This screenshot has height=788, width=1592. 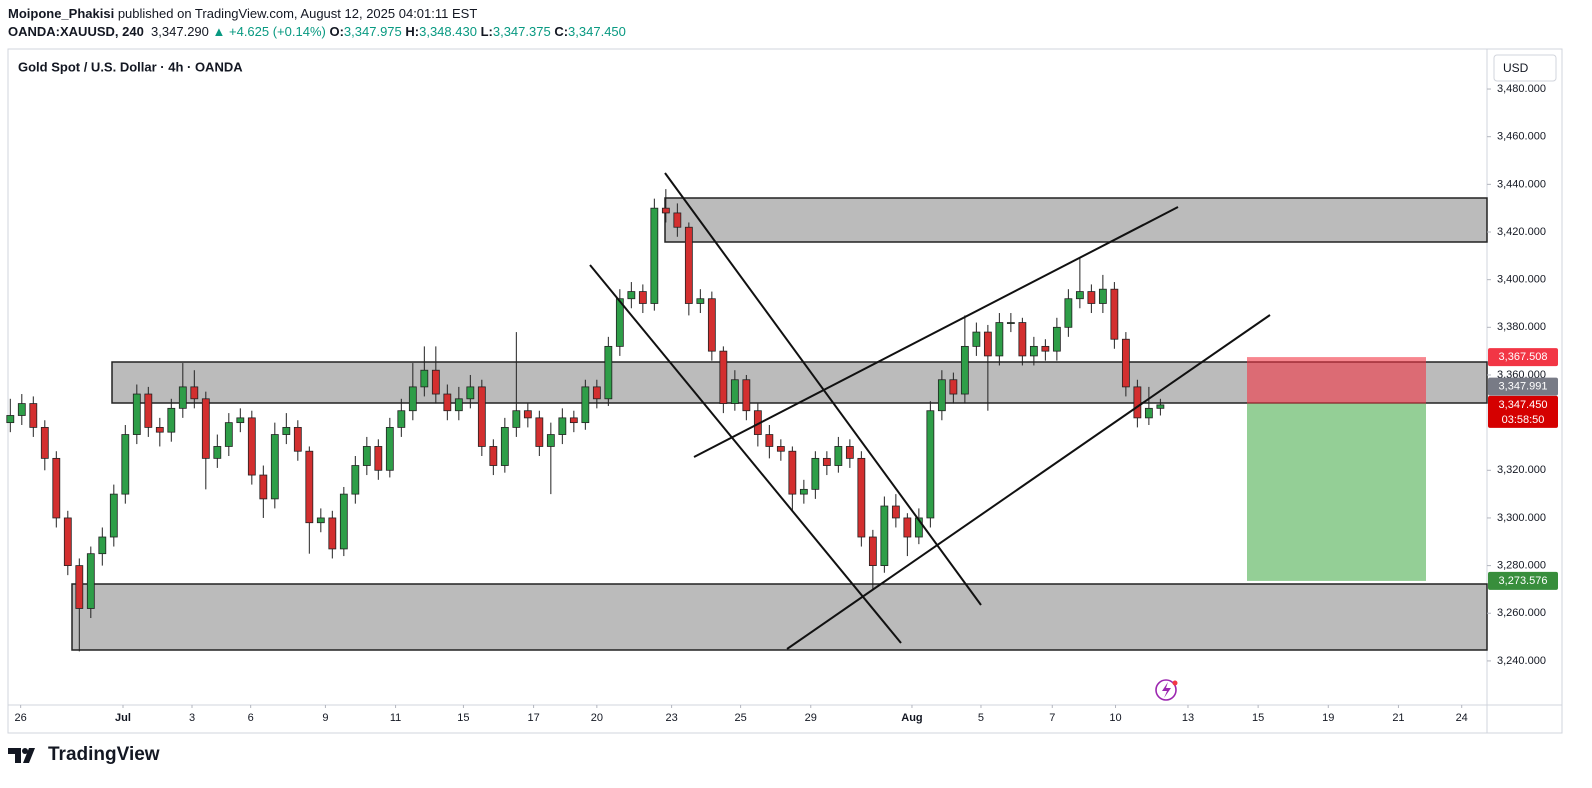 I want to click on flash-icon, so click(x=1166, y=690).